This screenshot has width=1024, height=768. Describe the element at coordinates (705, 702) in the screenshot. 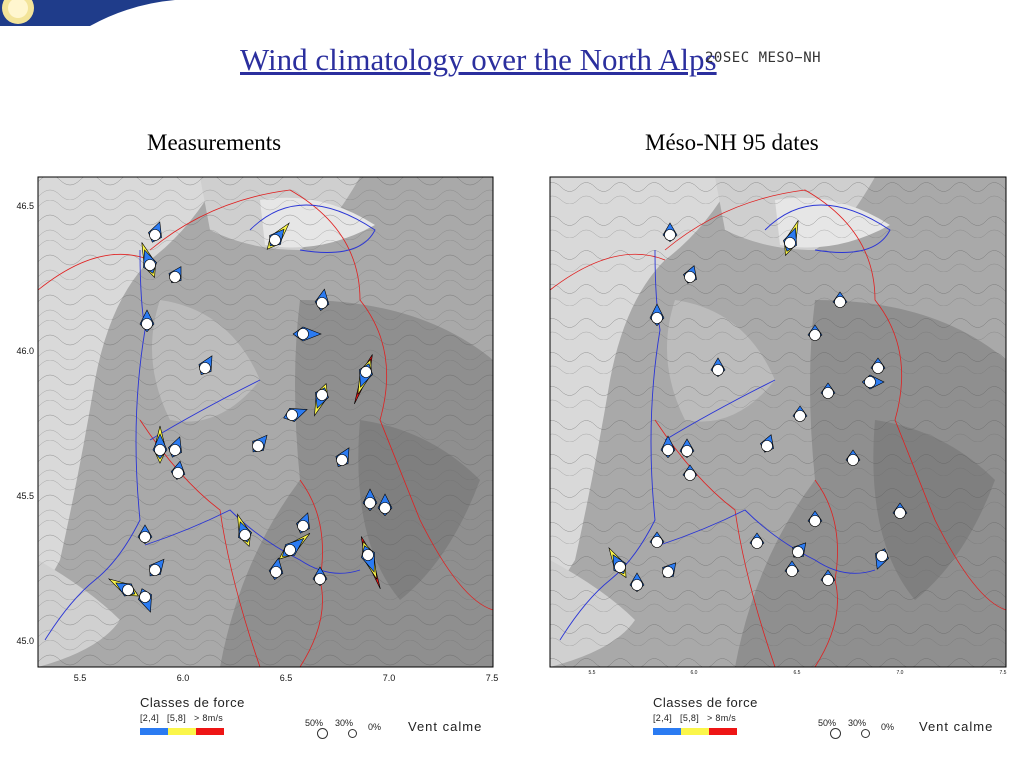

I see `legend-right-title: Classes de force` at that location.